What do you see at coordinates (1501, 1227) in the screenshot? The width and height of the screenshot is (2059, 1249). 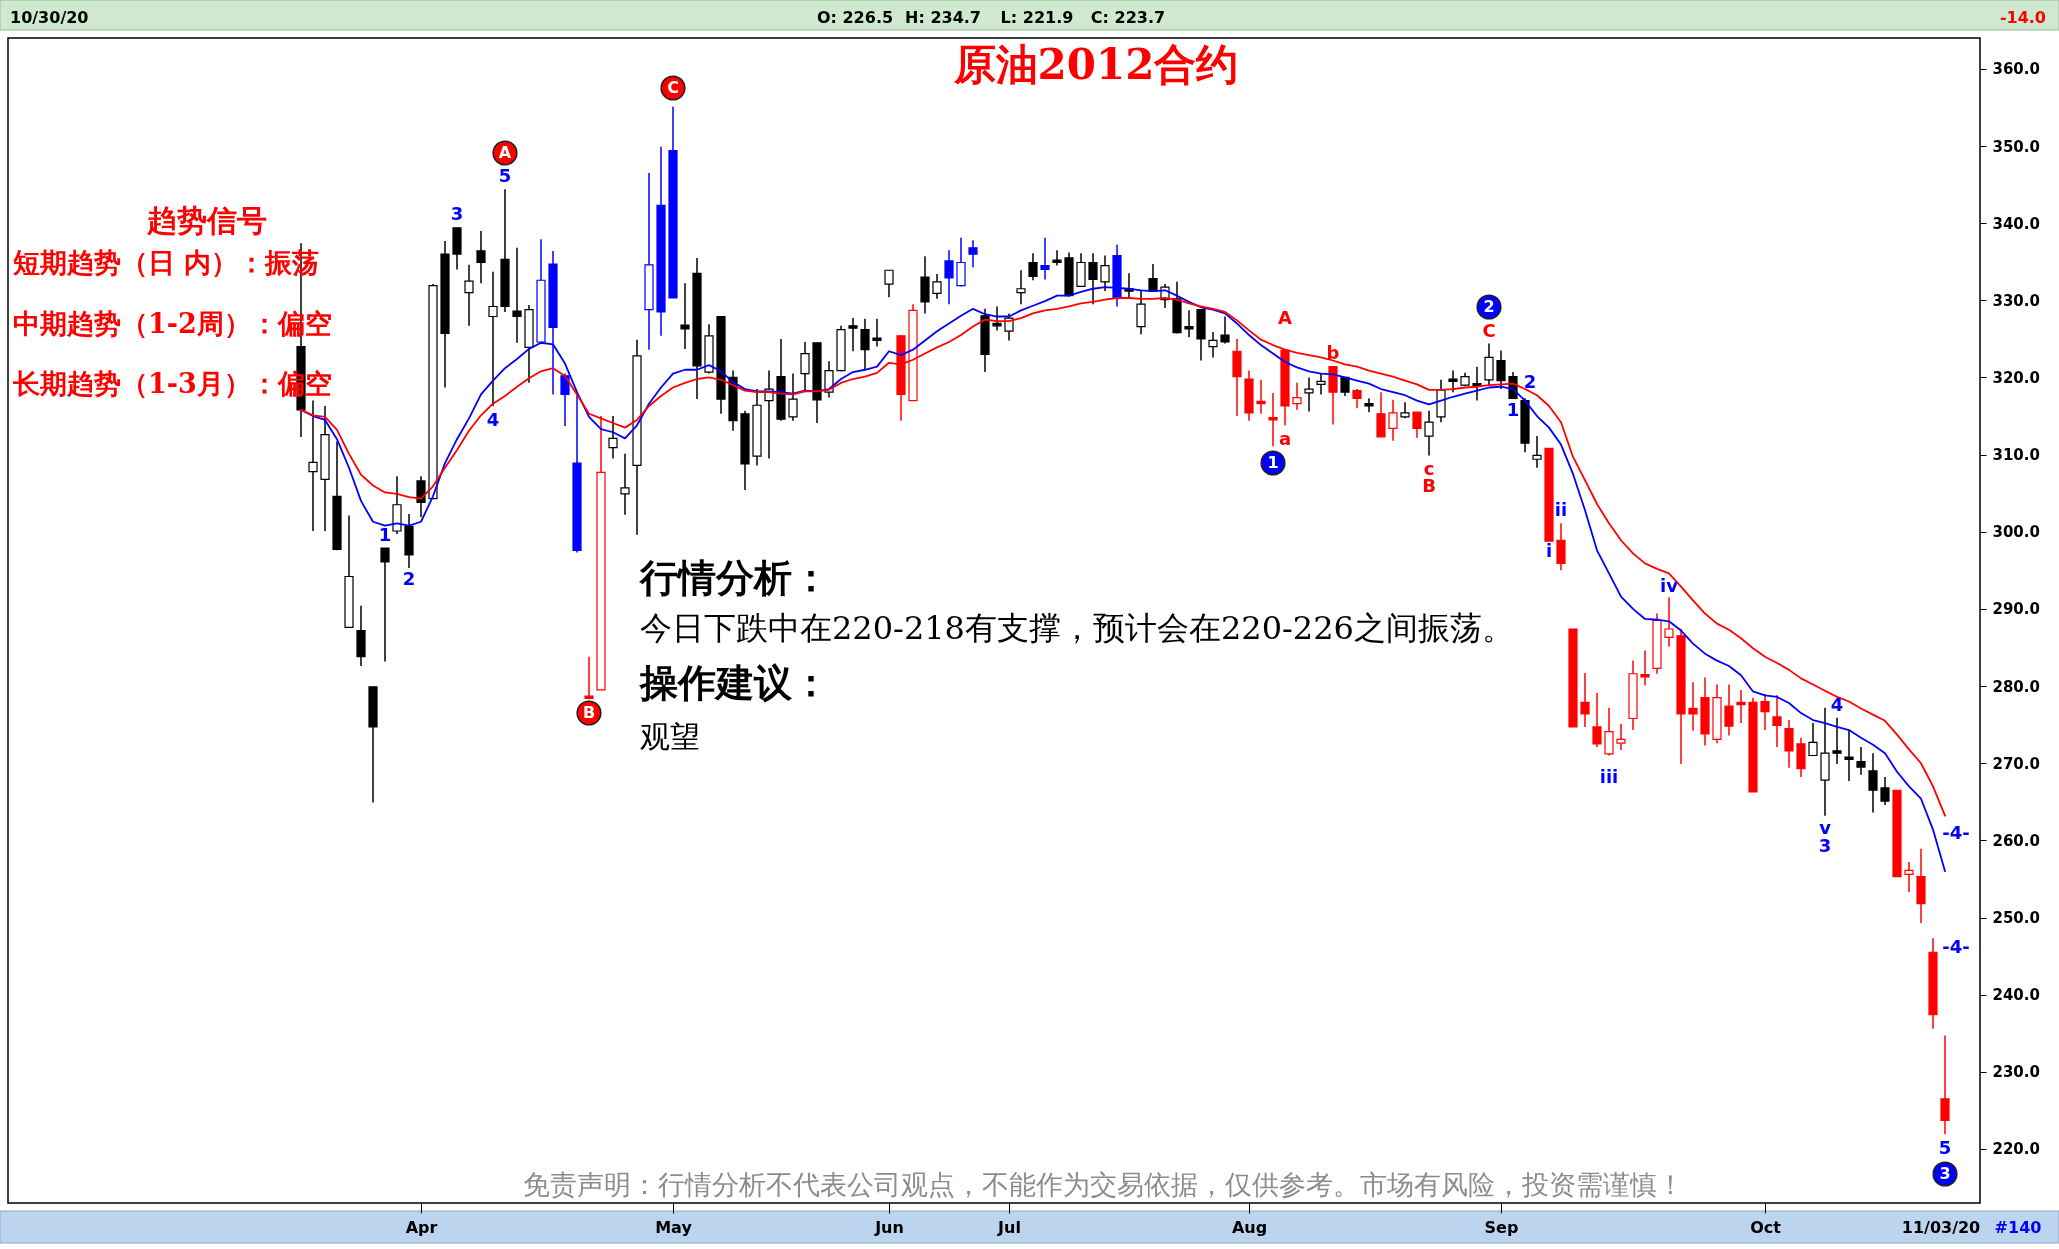 I see `x-tick-label: Sep` at bounding box center [1501, 1227].